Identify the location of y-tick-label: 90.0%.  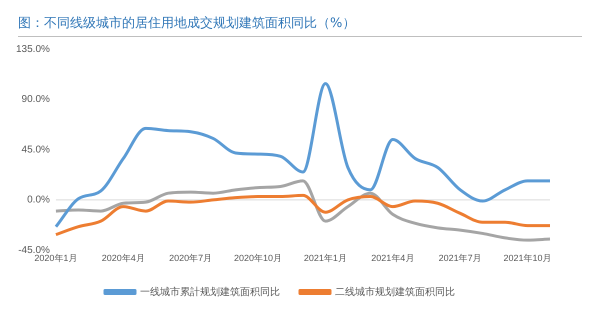
(36, 100).